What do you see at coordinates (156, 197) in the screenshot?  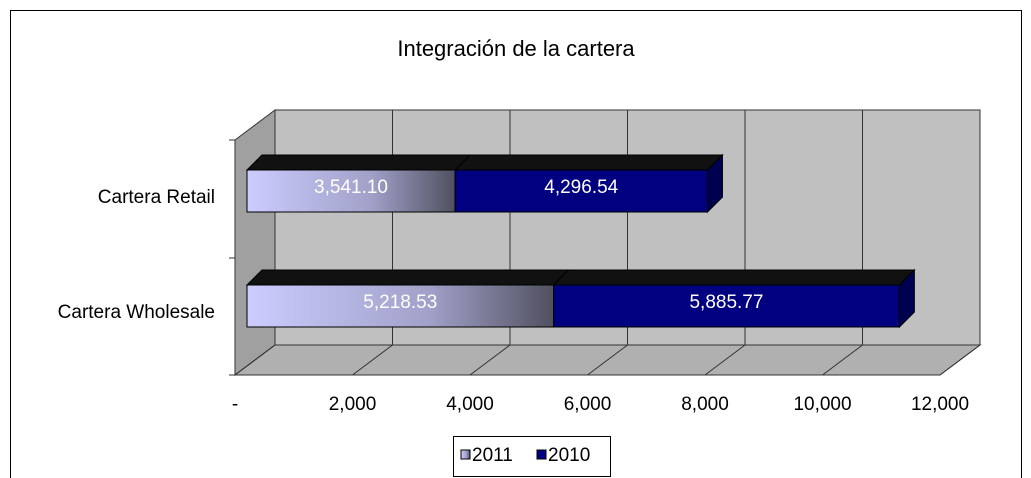 I see `y-tick-label: Cartera Retail` at bounding box center [156, 197].